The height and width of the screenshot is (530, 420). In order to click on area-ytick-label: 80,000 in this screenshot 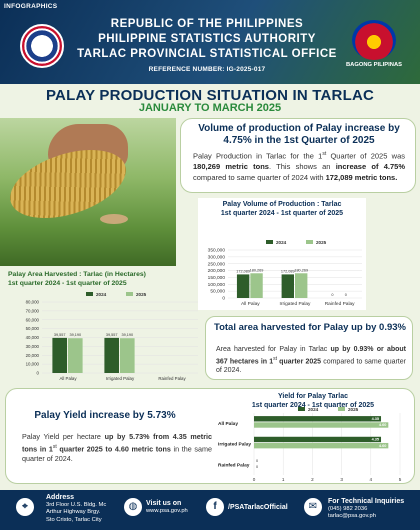, I will do `click(33, 302)`.